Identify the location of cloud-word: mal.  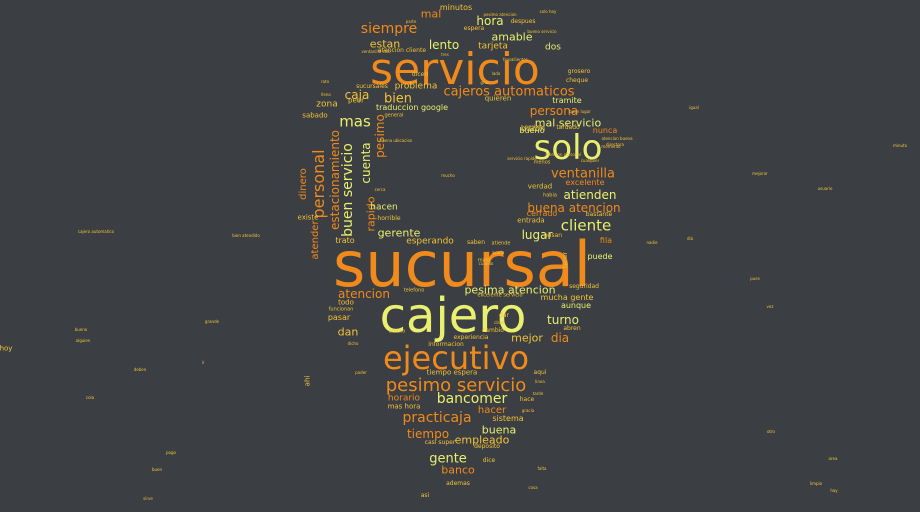
(431, 14).